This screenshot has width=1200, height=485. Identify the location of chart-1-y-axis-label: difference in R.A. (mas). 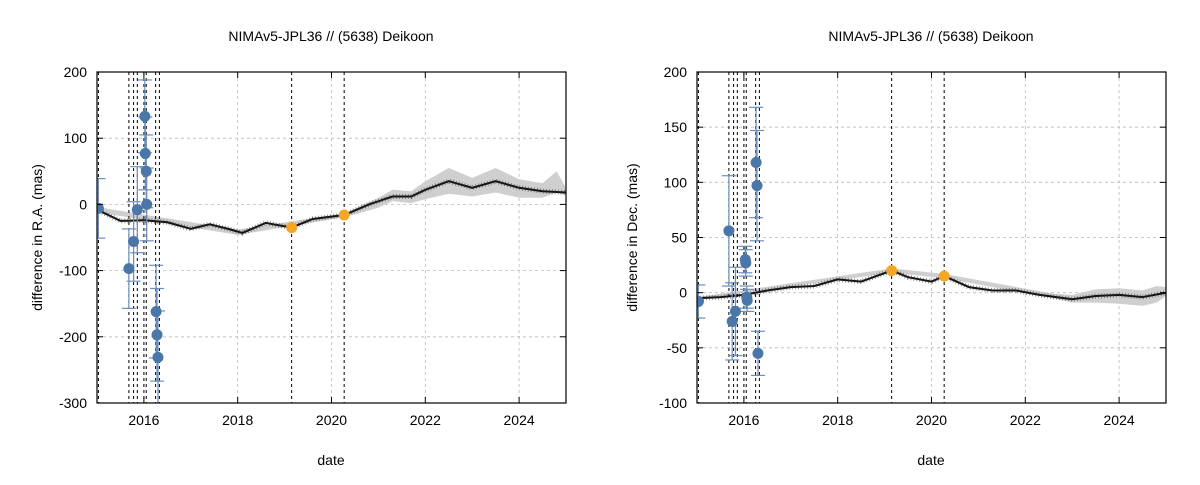
(37, 237).